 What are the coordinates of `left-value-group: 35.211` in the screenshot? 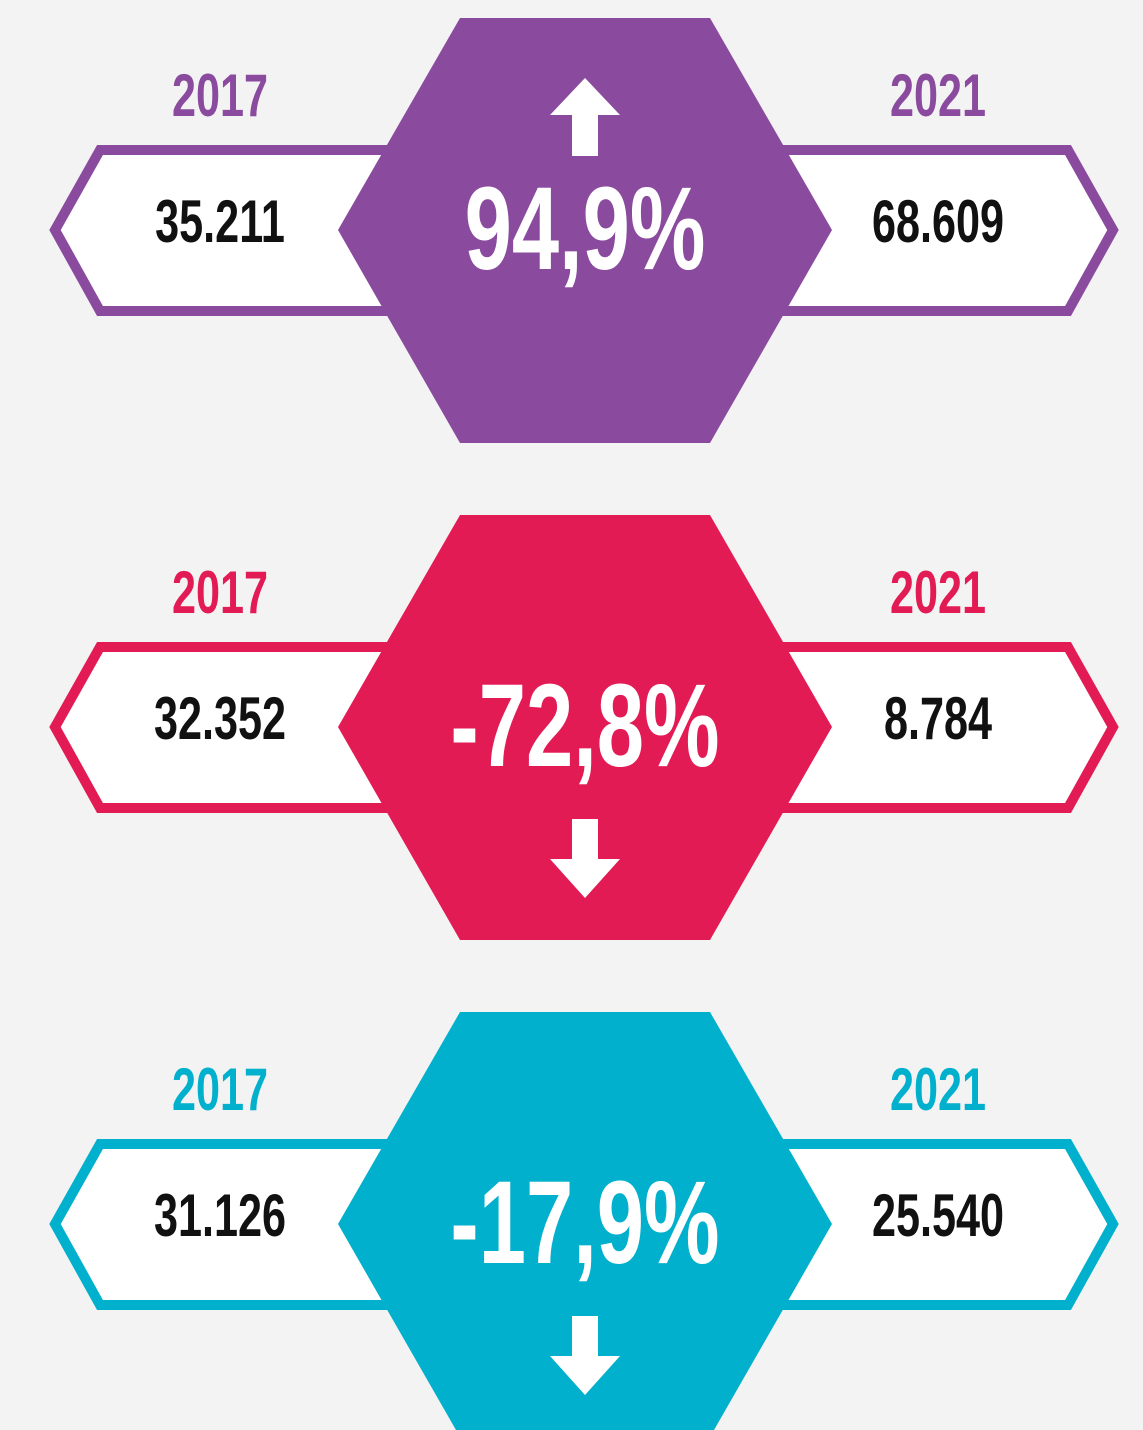 It's located at (220, 222).